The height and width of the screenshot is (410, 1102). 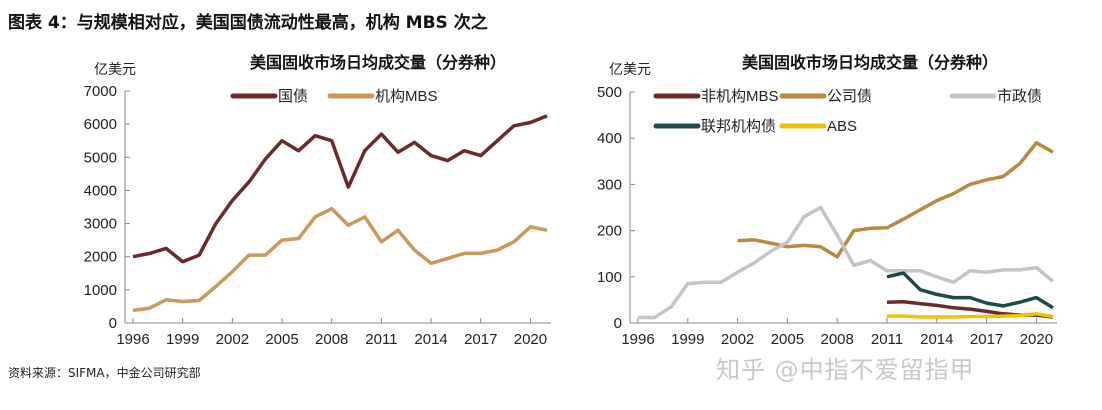 What do you see at coordinates (849, 96) in the screenshot?
I see `legend-label: 公司债` at bounding box center [849, 96].